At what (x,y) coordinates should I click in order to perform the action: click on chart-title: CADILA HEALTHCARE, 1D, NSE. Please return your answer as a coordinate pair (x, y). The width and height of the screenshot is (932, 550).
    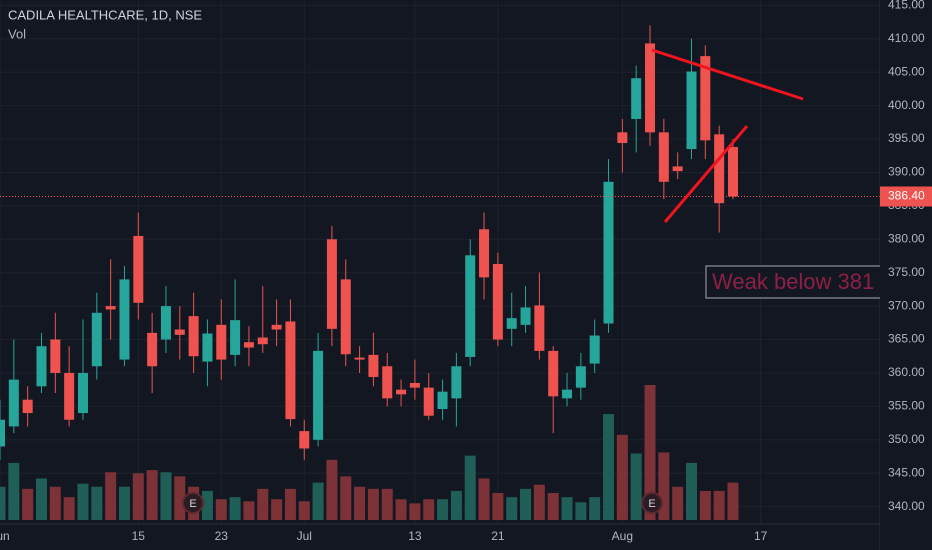
    Looking at the image, I should click on (105, 14).